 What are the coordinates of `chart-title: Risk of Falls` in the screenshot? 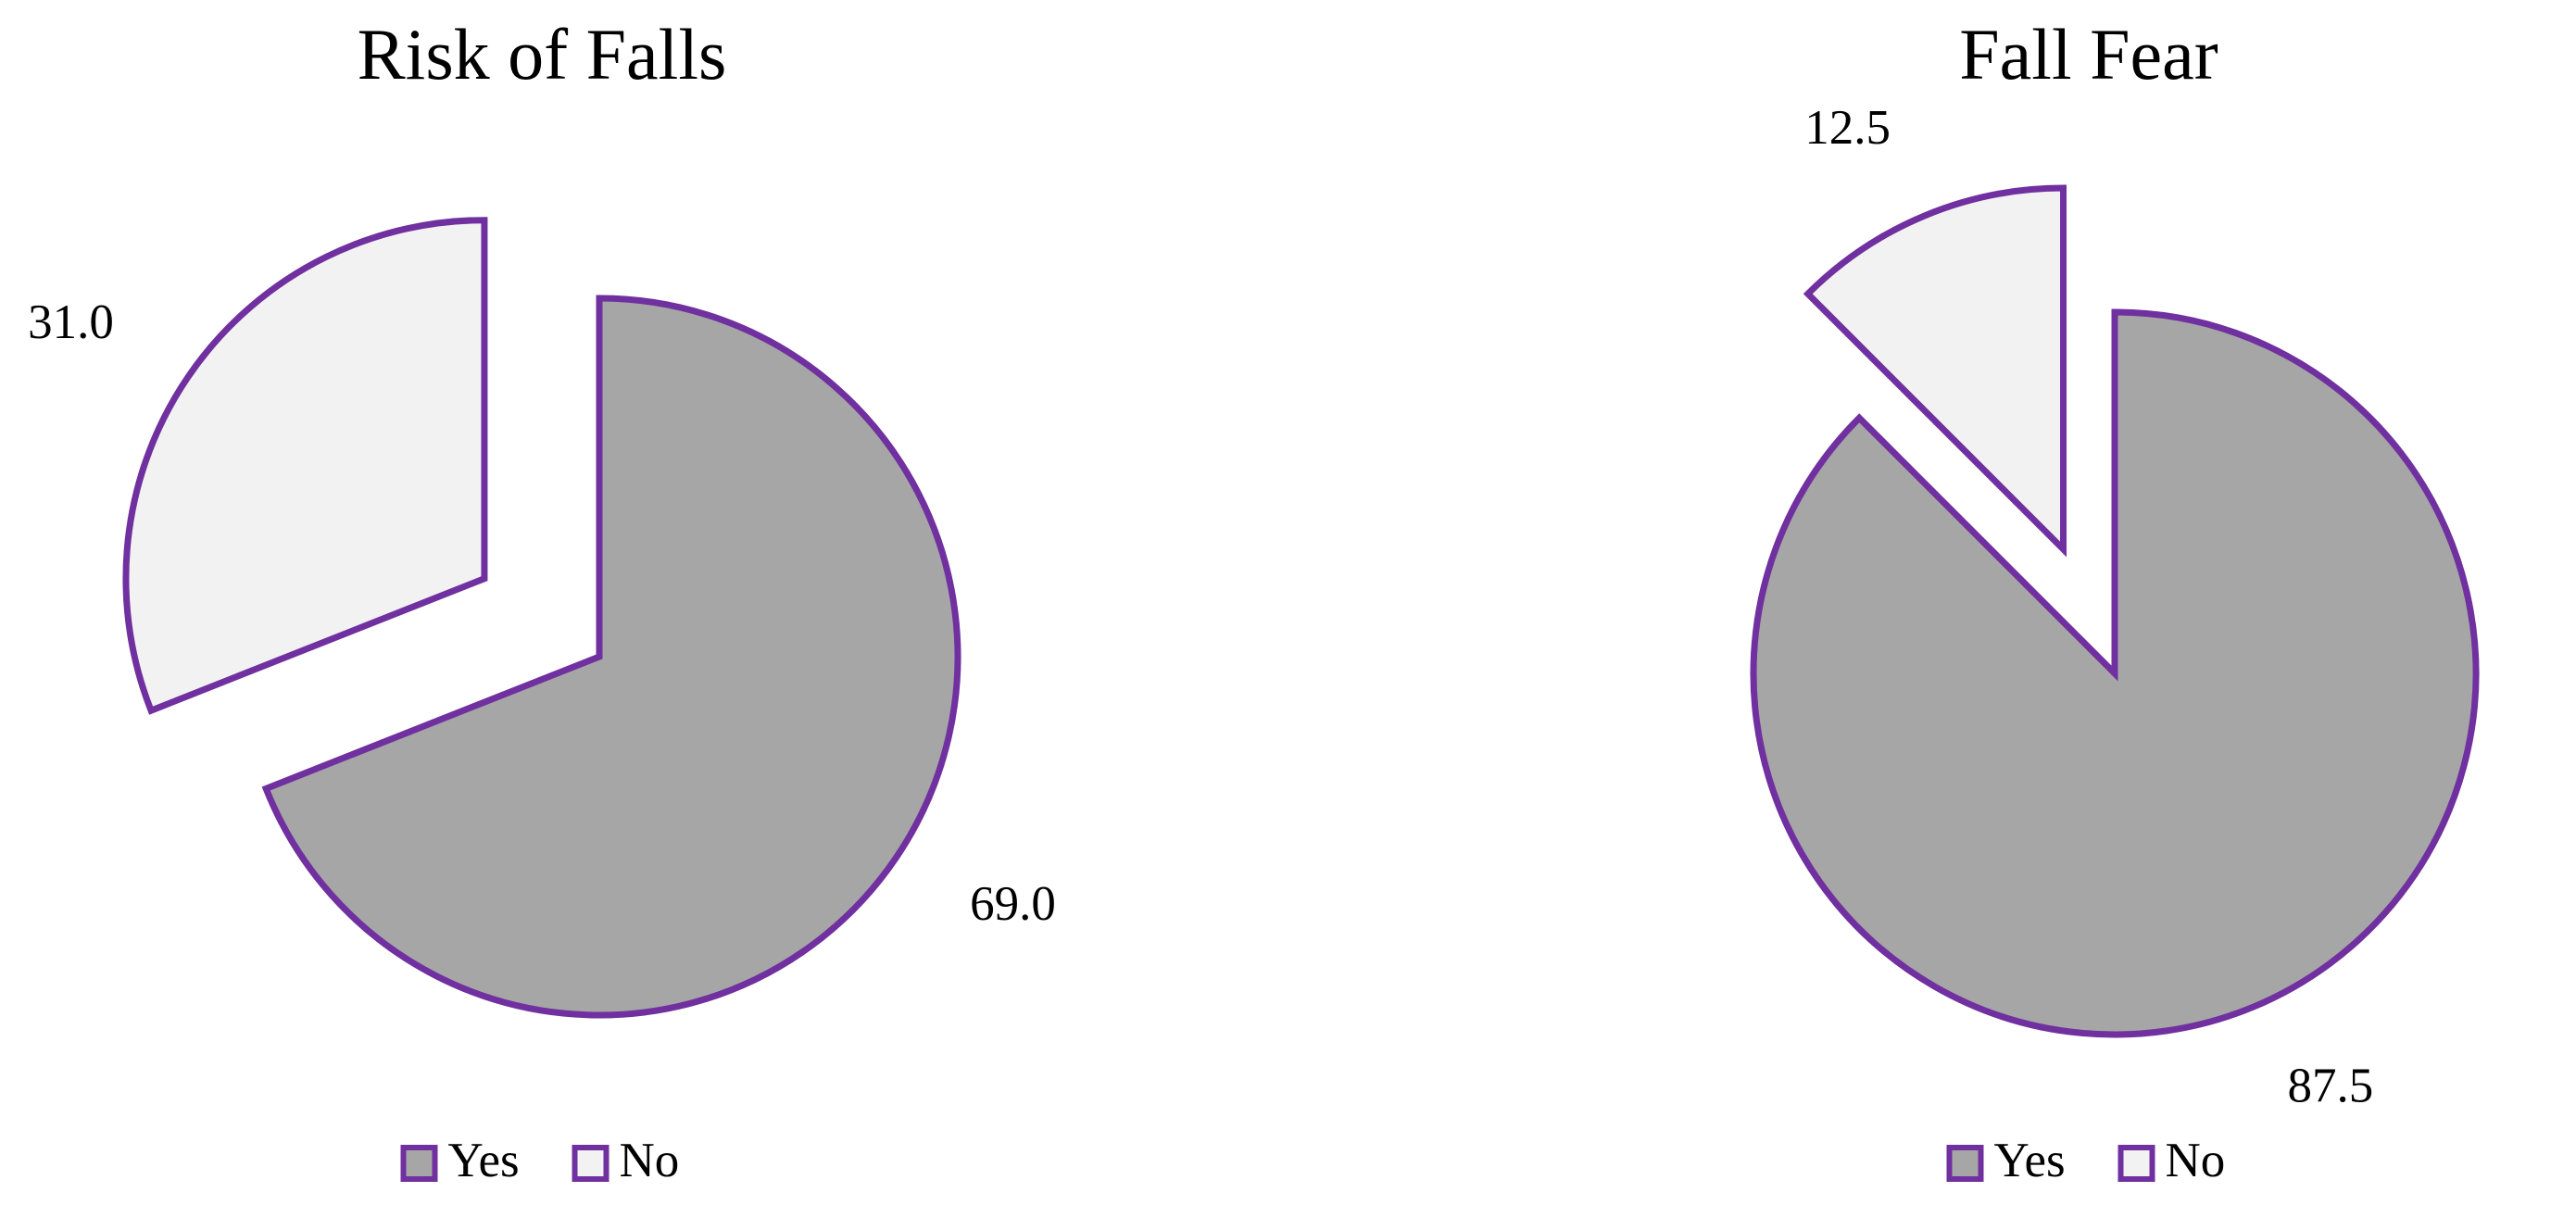 It's located at (542, 54).